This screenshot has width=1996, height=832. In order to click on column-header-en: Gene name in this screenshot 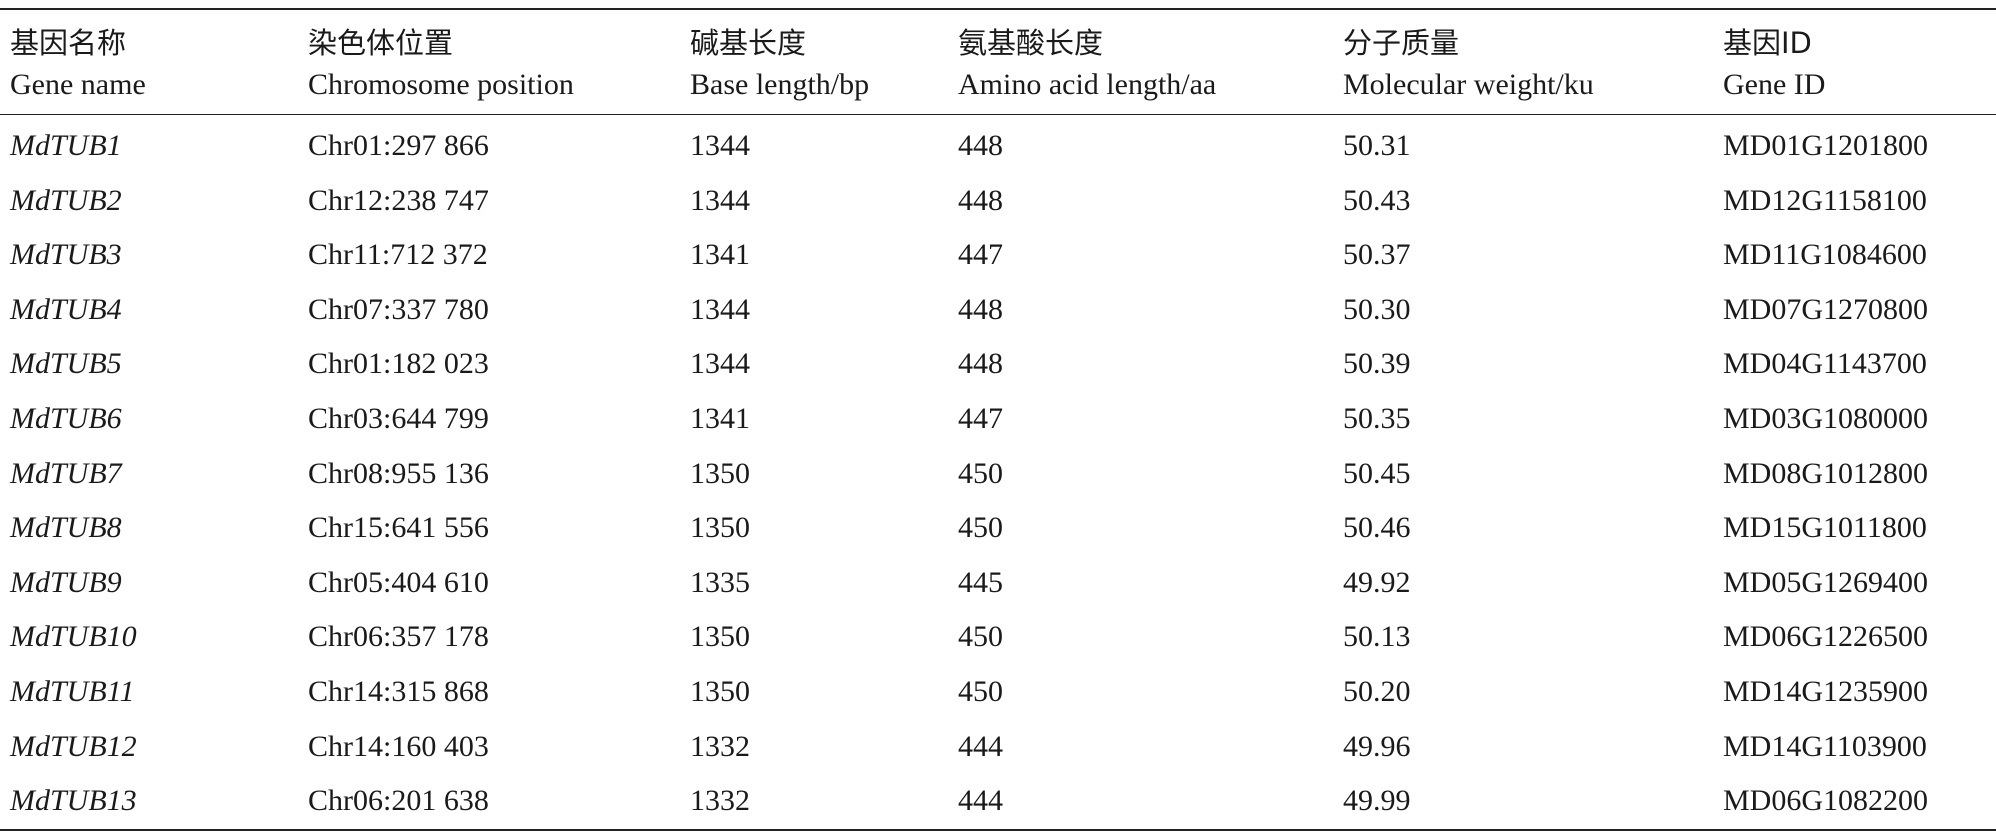, I will do `click(78, 84)`.